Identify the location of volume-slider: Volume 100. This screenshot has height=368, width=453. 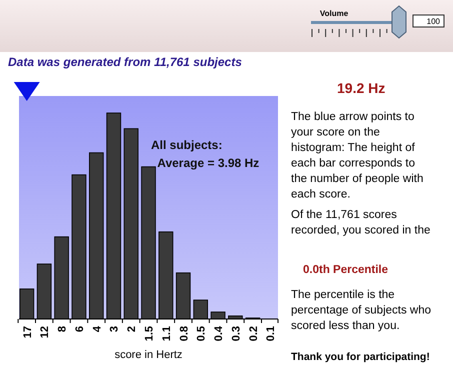
(377, 22).